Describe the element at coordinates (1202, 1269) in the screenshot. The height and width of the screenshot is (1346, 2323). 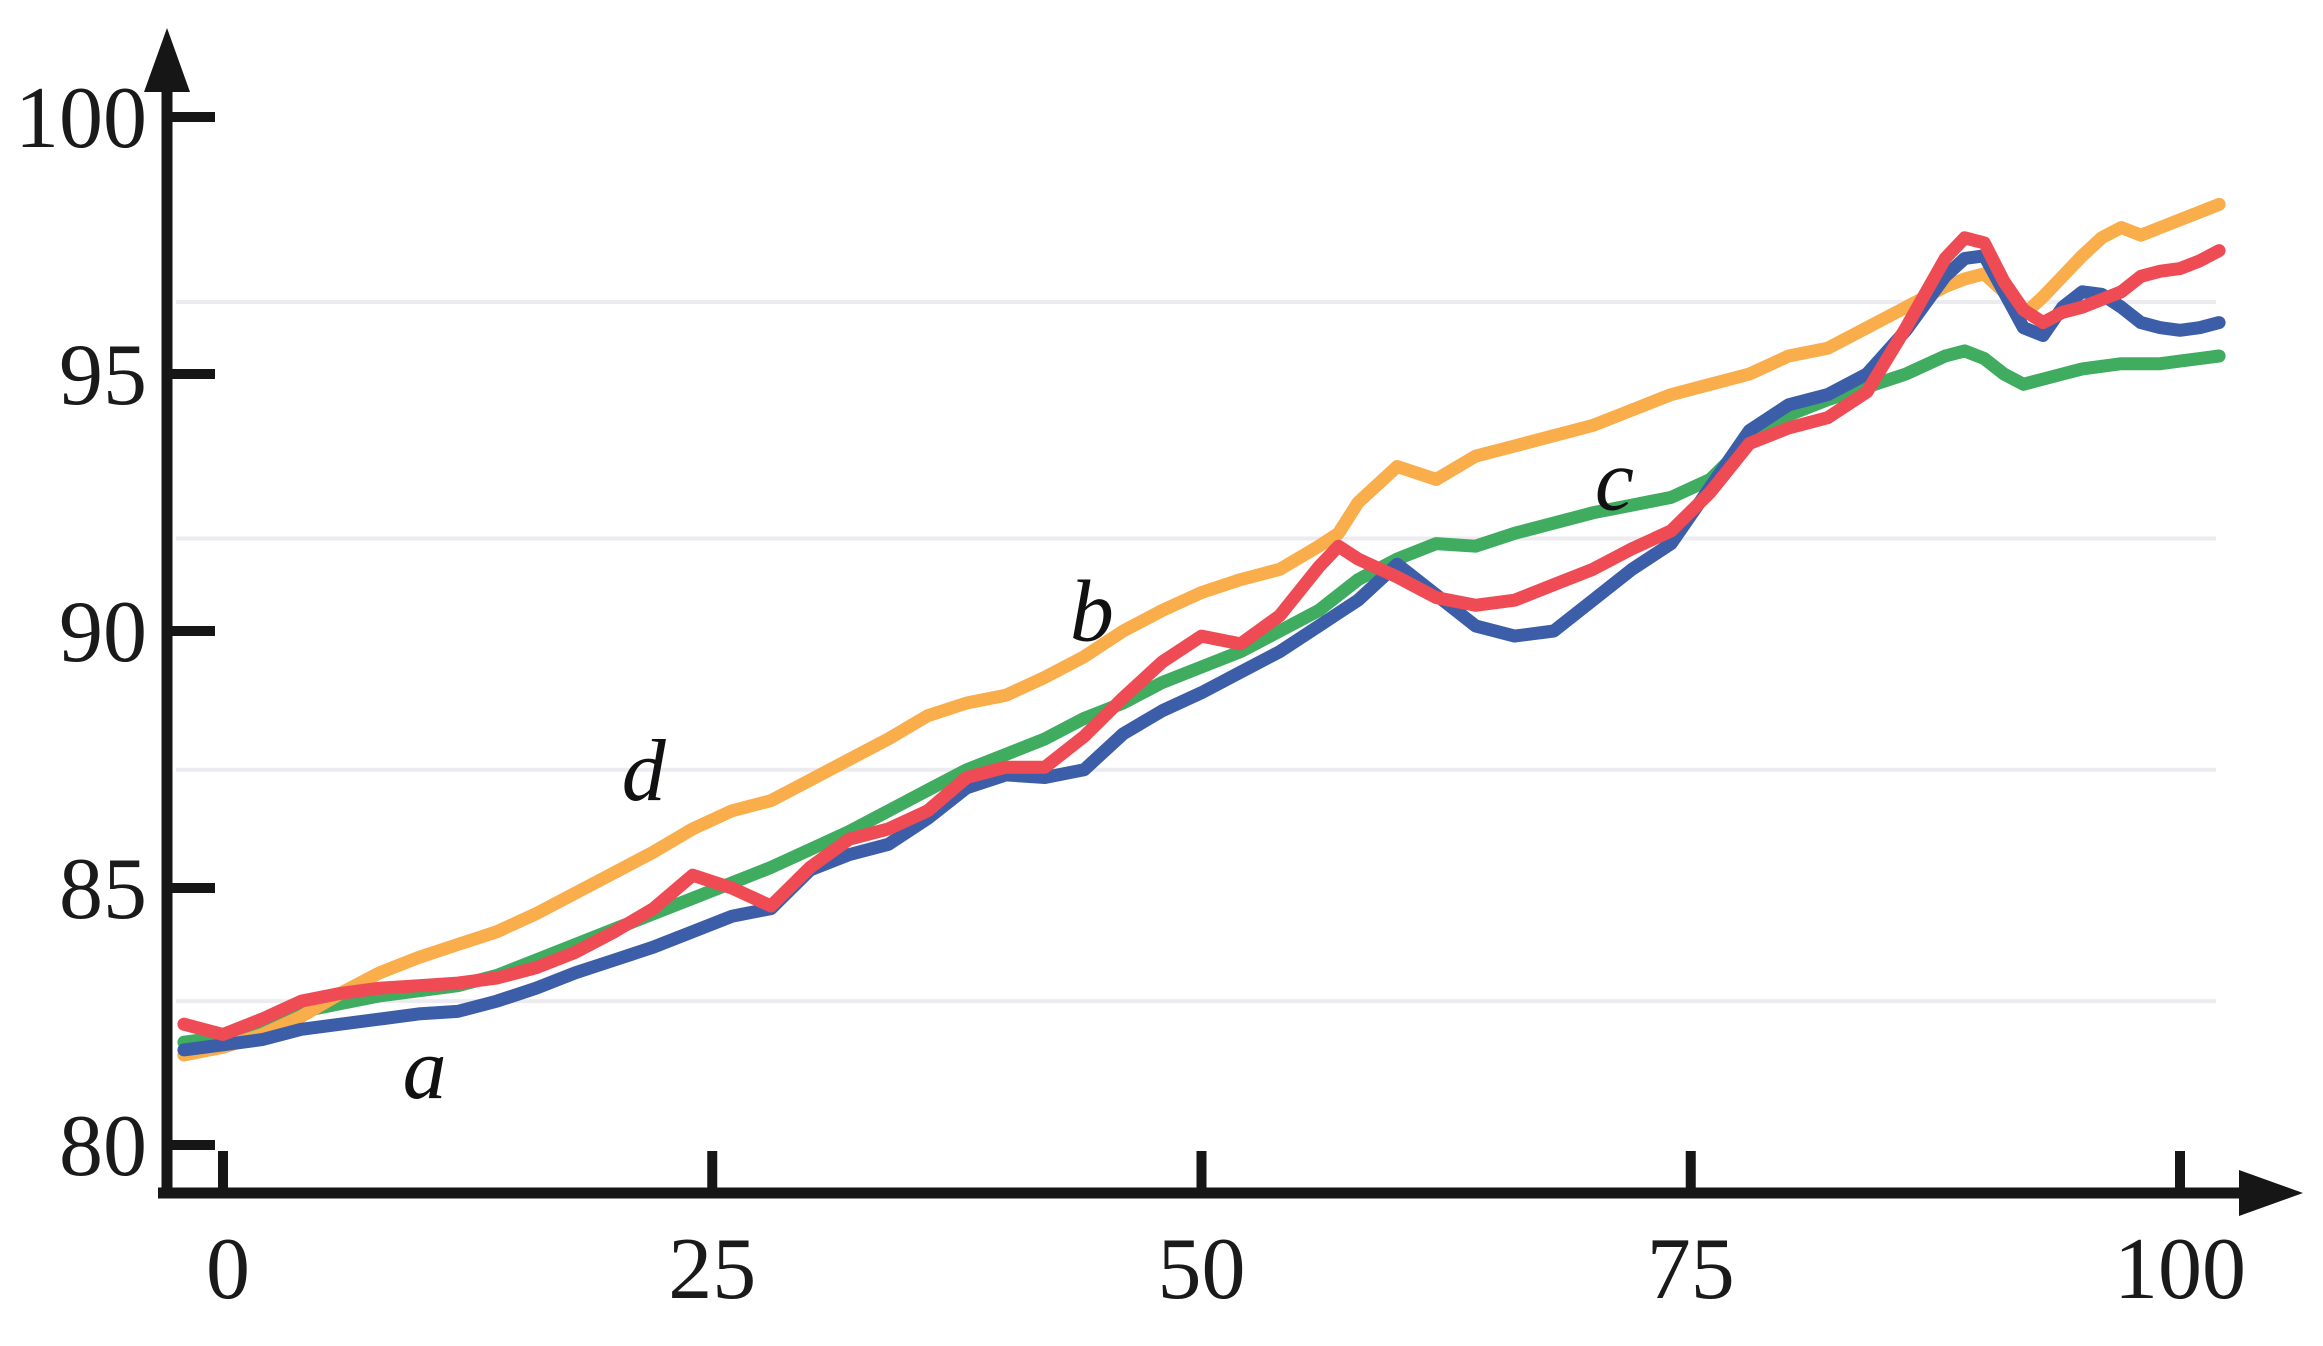
I see `x-tick-label: 50` at that location.